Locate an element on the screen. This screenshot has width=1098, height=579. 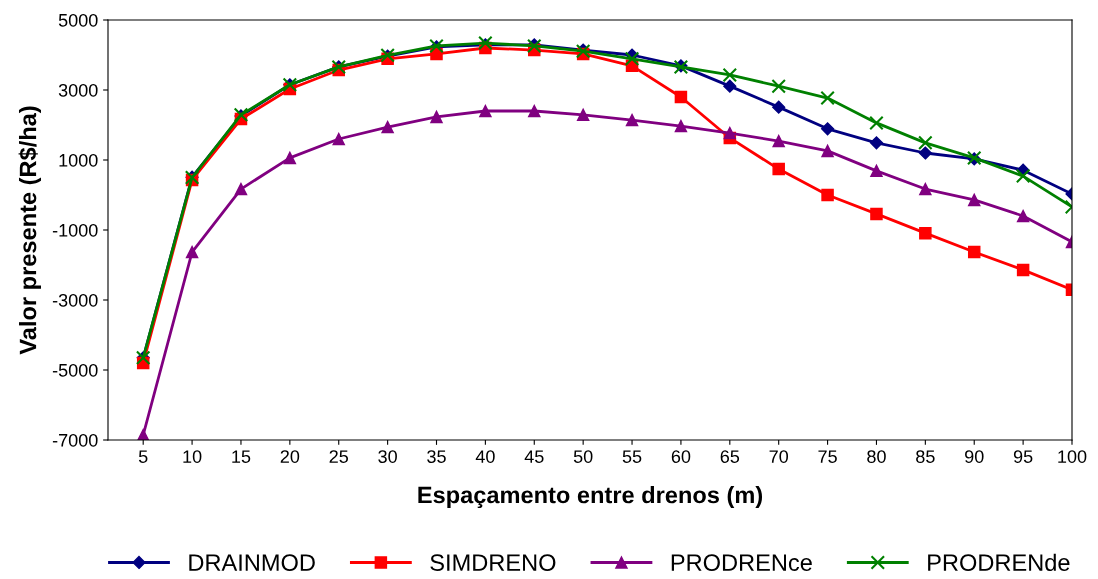
y-tick-label: 5000 is located at coordinates (78, 20).